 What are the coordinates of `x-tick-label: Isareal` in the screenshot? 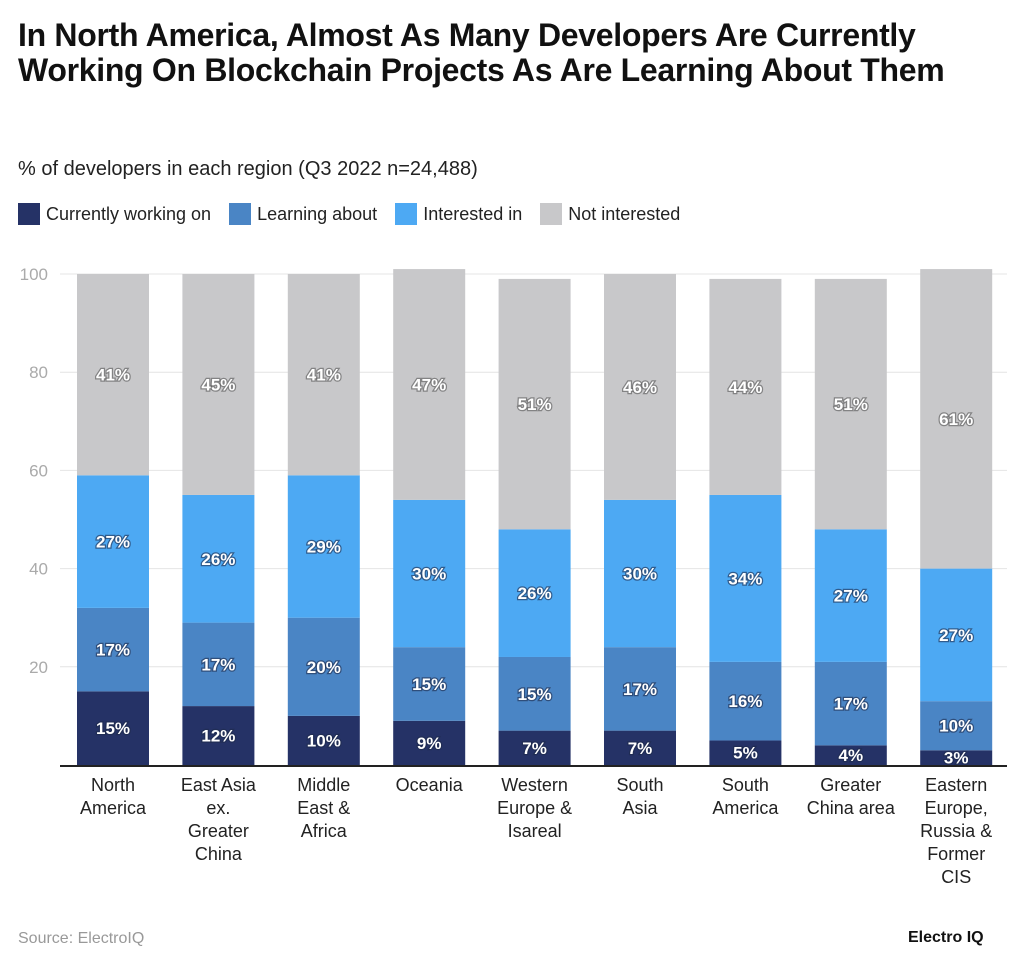 It's located at (535, 831).